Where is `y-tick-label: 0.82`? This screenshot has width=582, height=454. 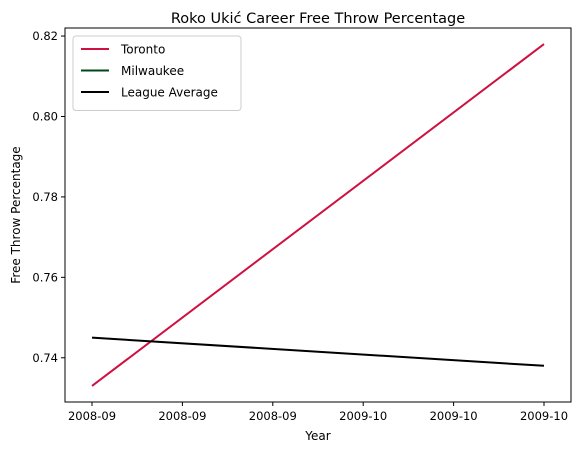 y-tick-label: 0.82 is located at coordinates (45, 36).